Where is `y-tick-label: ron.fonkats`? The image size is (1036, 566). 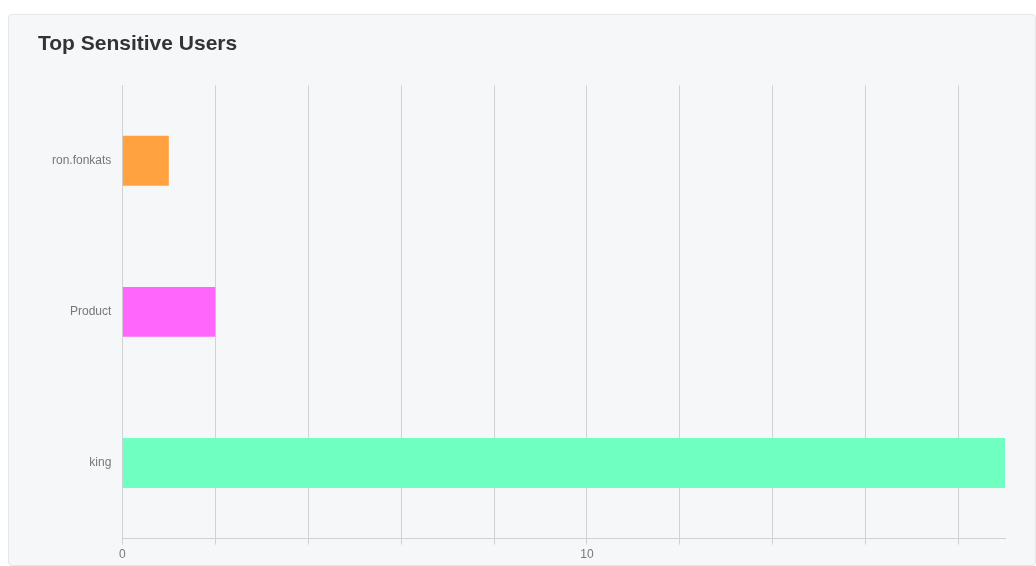 y-tick-label: ron.fonkats is located at coordinates (81, 160).